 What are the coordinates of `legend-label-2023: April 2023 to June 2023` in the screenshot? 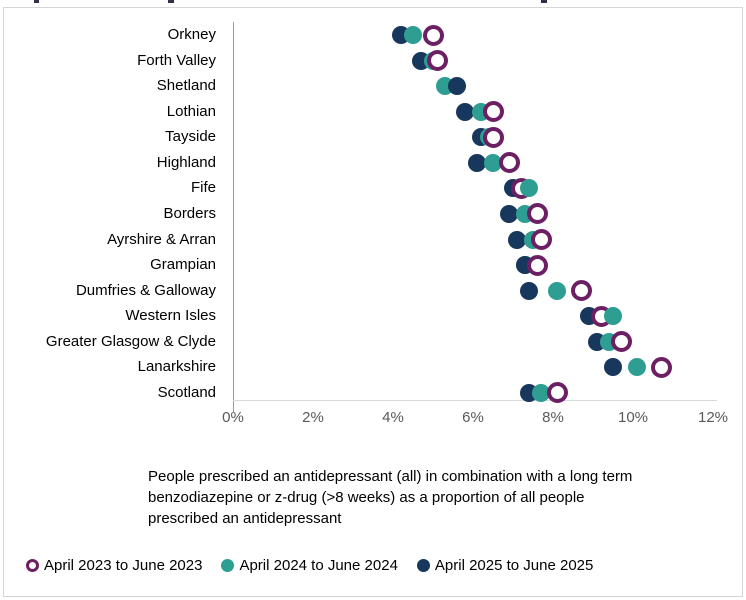 It's located at (123, 565).